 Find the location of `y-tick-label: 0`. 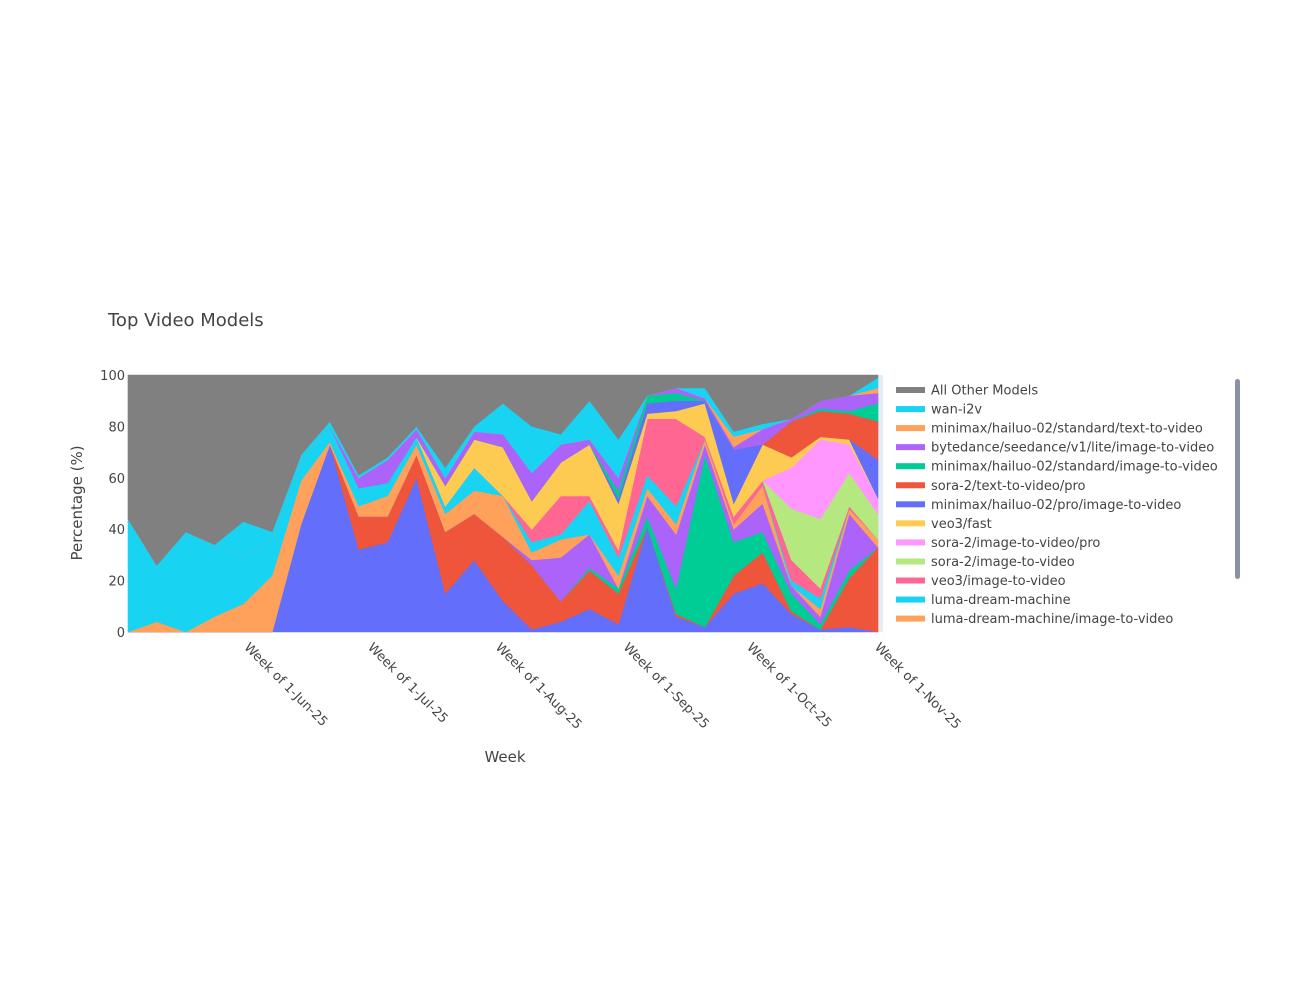

y-tick-label: 0 is located at coordinates (121, 633).